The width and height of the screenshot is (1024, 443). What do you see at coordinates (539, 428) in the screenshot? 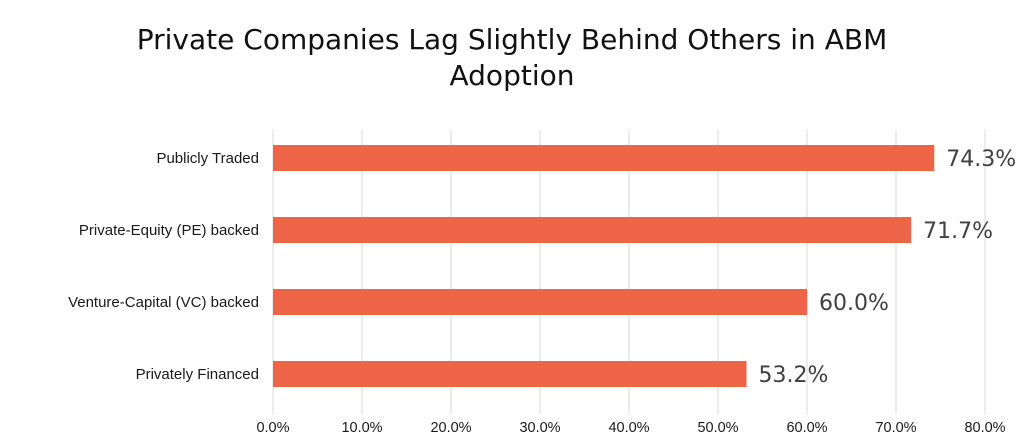
I see `x-tick-label: 30.0%` at bounding box center [539, 428].